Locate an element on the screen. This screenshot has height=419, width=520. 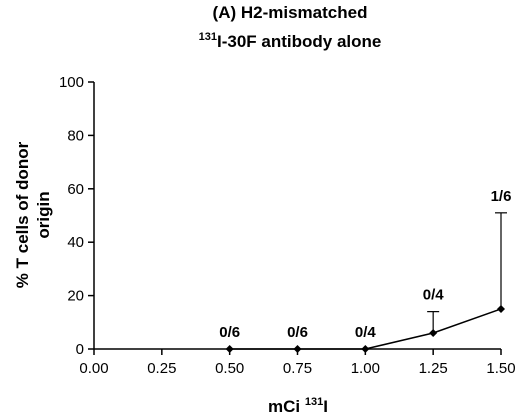
y-axis-label-line2: origin is located at coordinates (43, 214).